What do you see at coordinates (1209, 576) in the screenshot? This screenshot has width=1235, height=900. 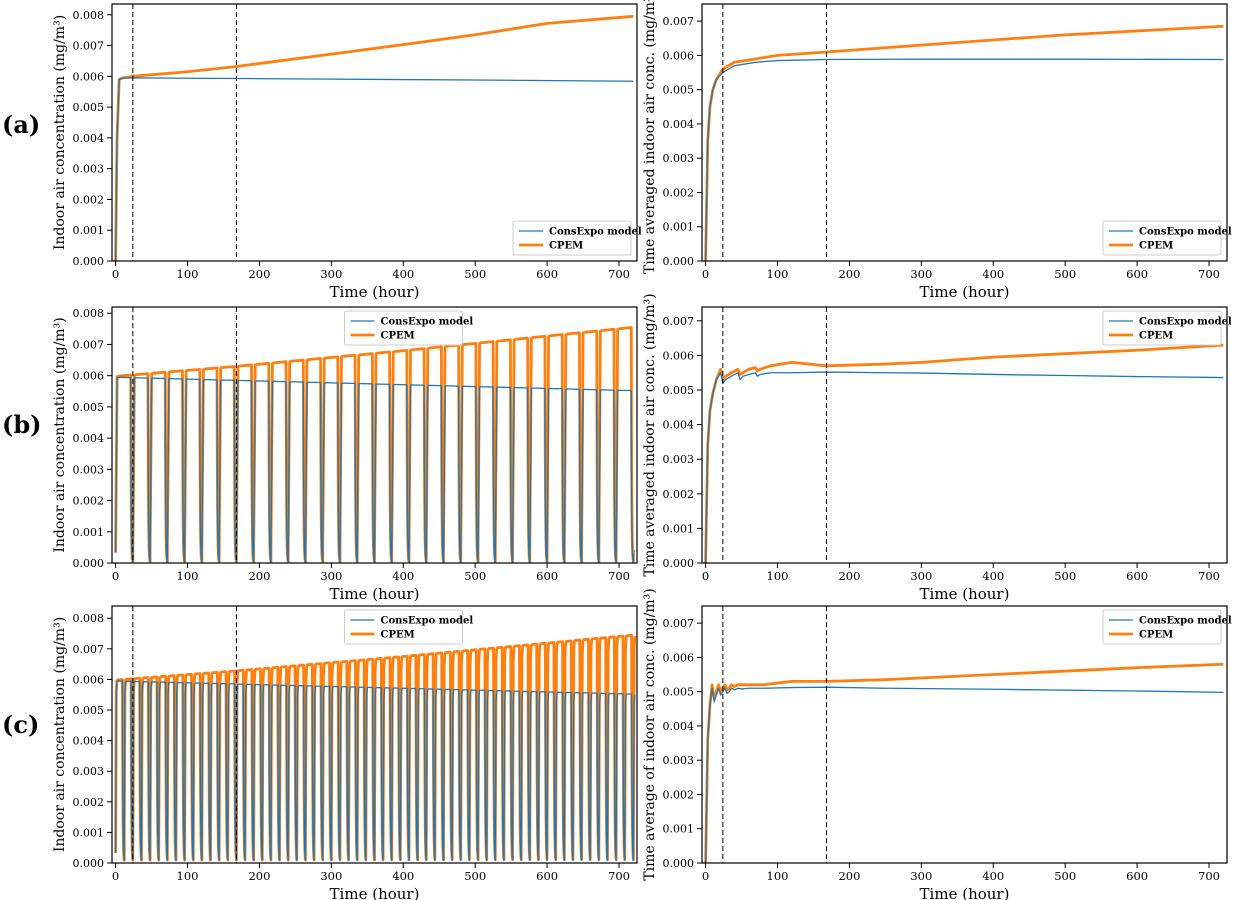 I see `x-tick-label: 700` at bounding box center [1209, 576].